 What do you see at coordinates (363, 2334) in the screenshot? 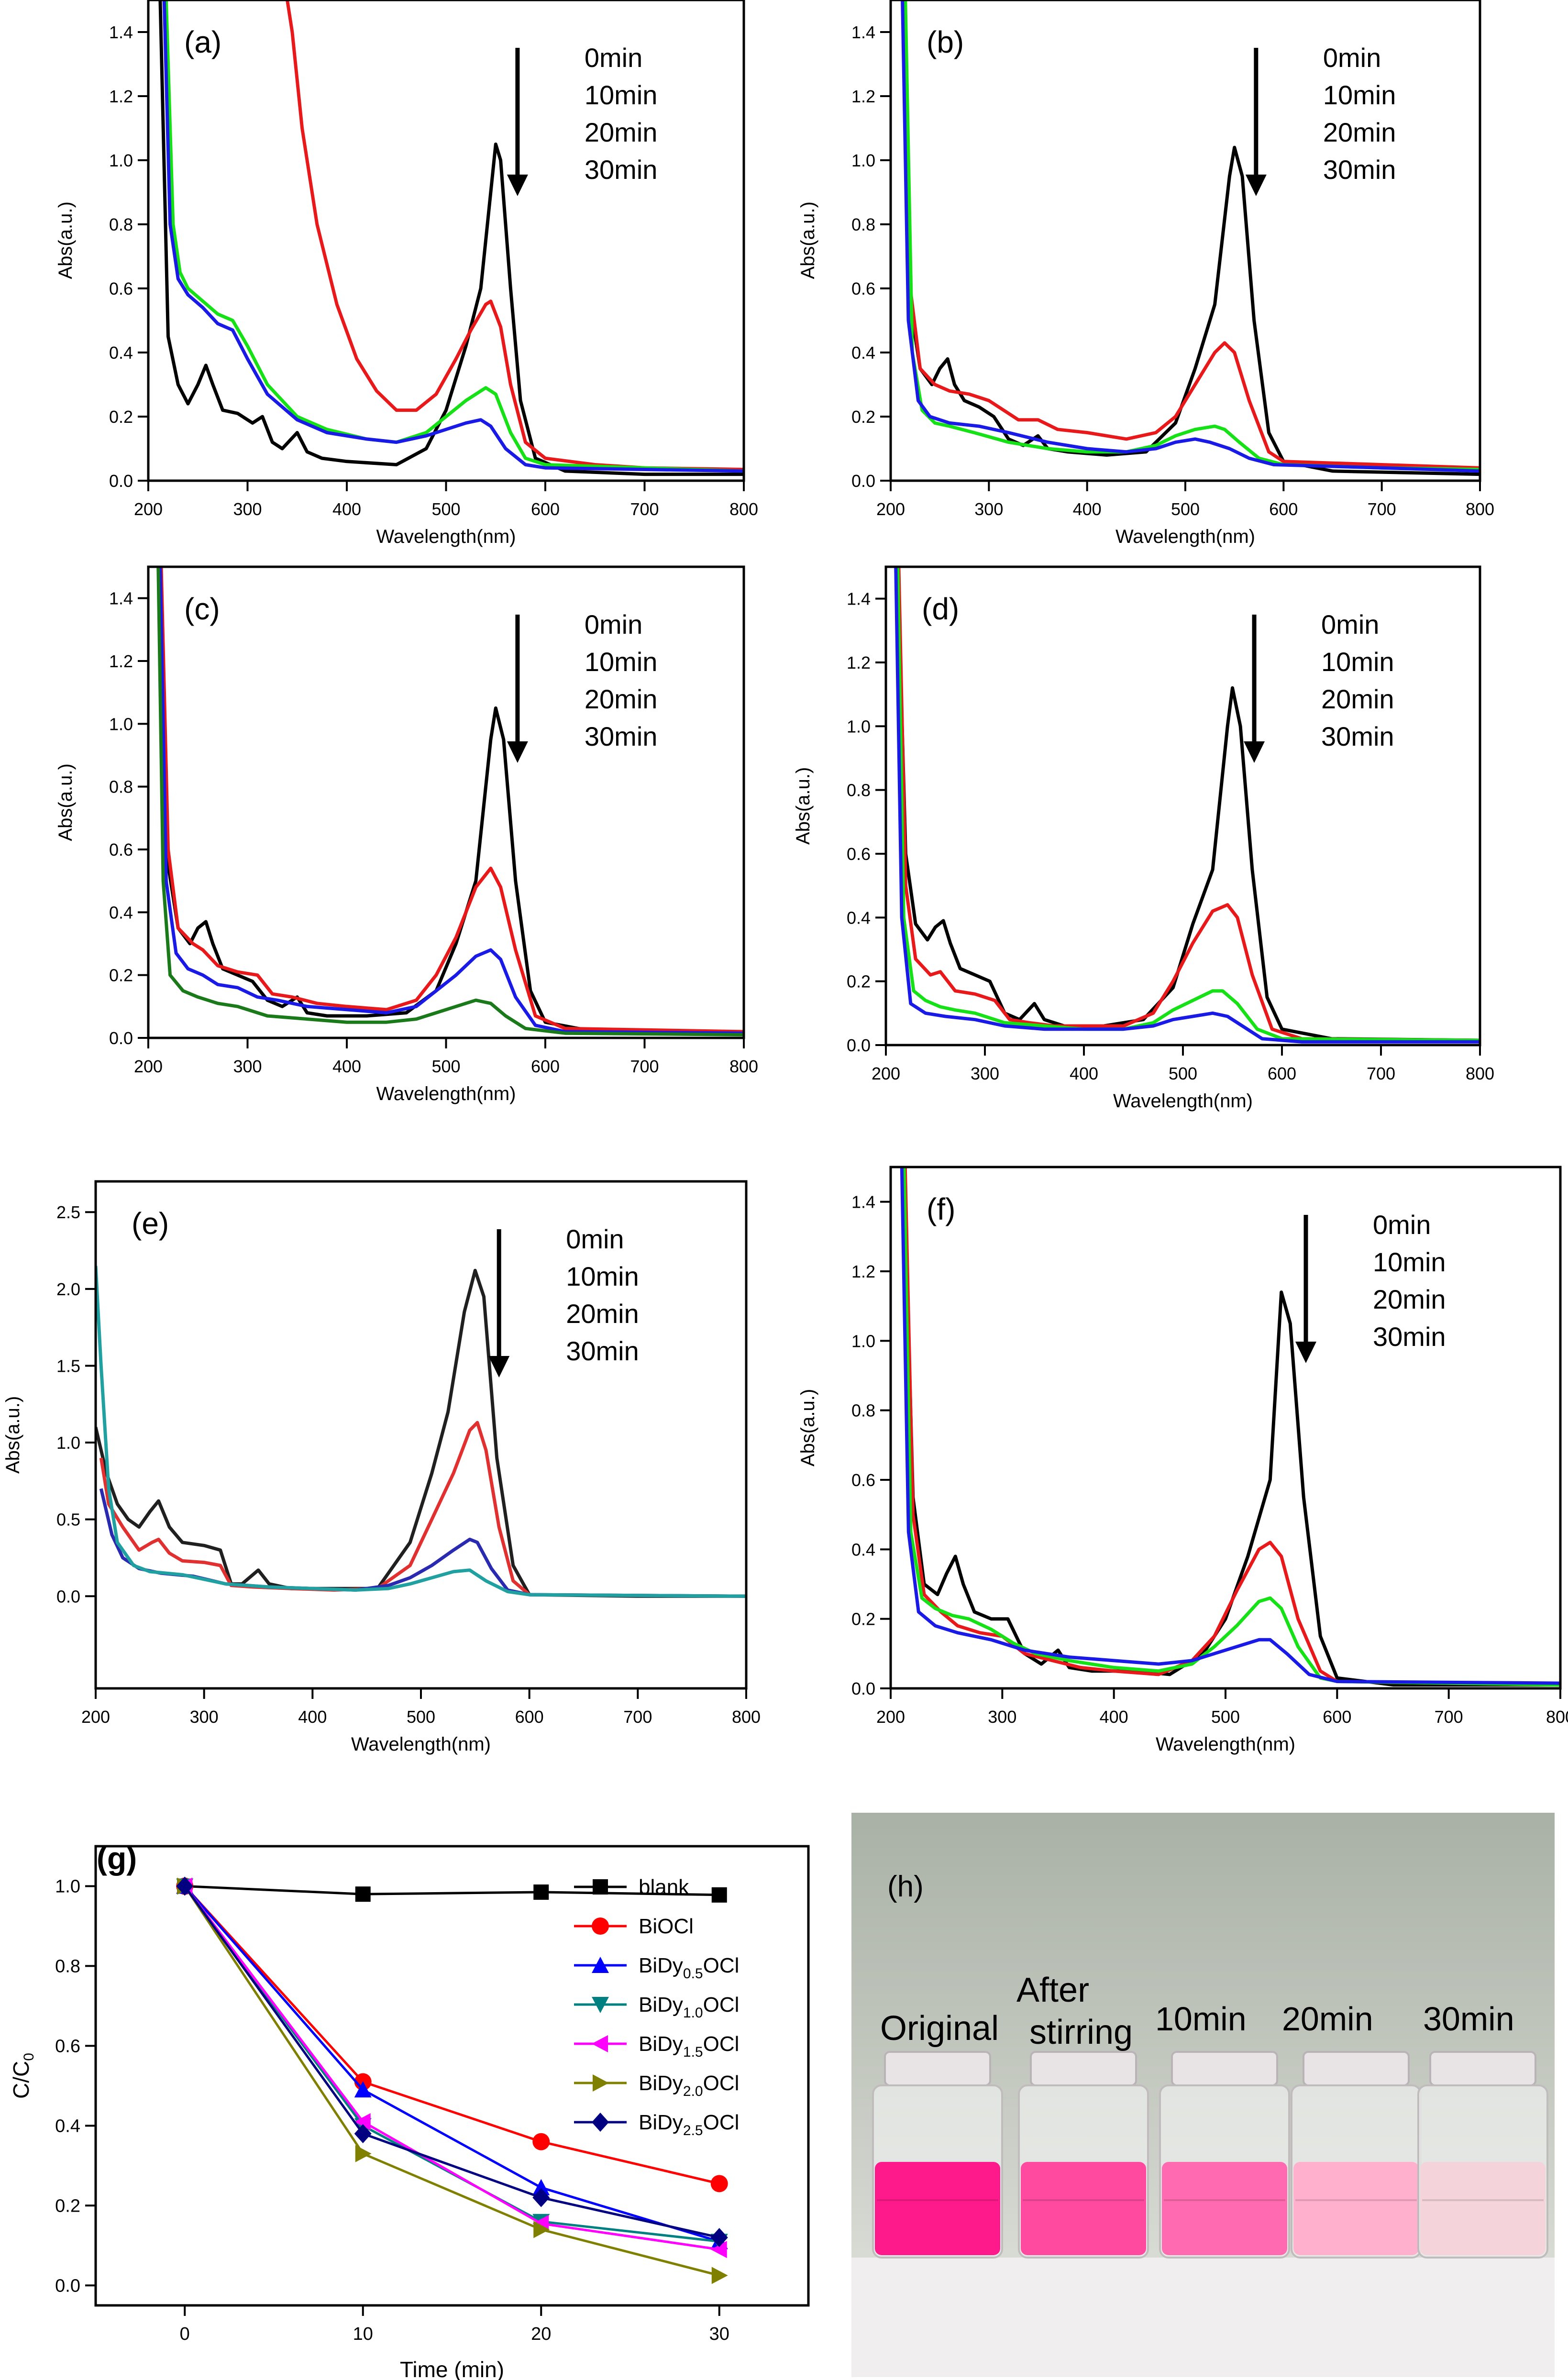
I see `x-tick-label: 10` at bounding box center [363, 2334].